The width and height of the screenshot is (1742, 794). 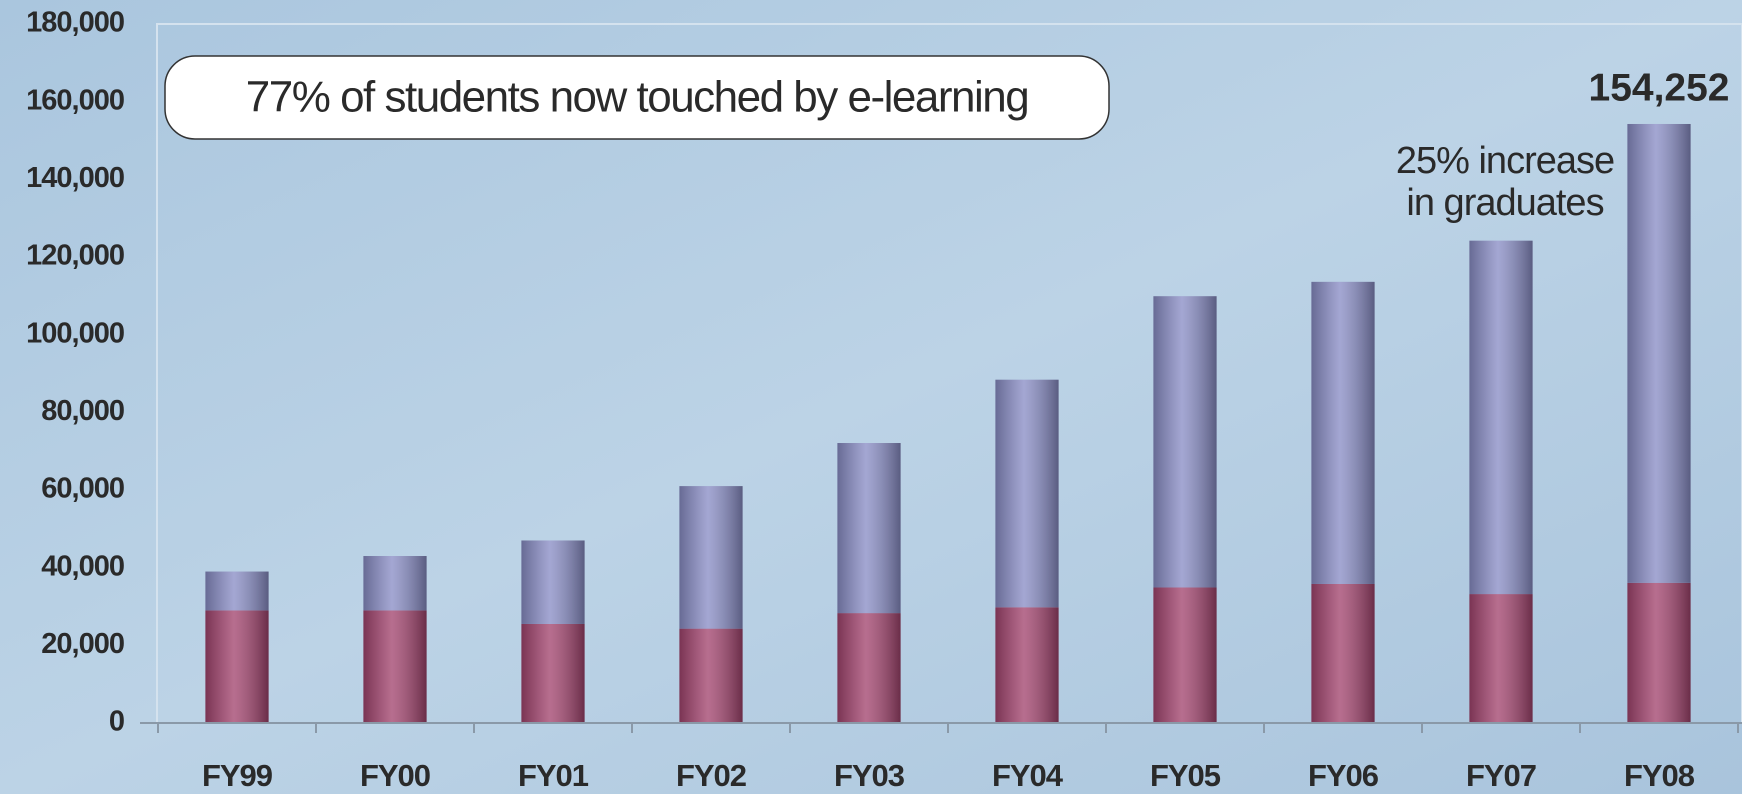 What do you see at coordinates (82, 566) in the screenshot?
I see `y-tick-label: 40,000` at bounding box center [82, 566].